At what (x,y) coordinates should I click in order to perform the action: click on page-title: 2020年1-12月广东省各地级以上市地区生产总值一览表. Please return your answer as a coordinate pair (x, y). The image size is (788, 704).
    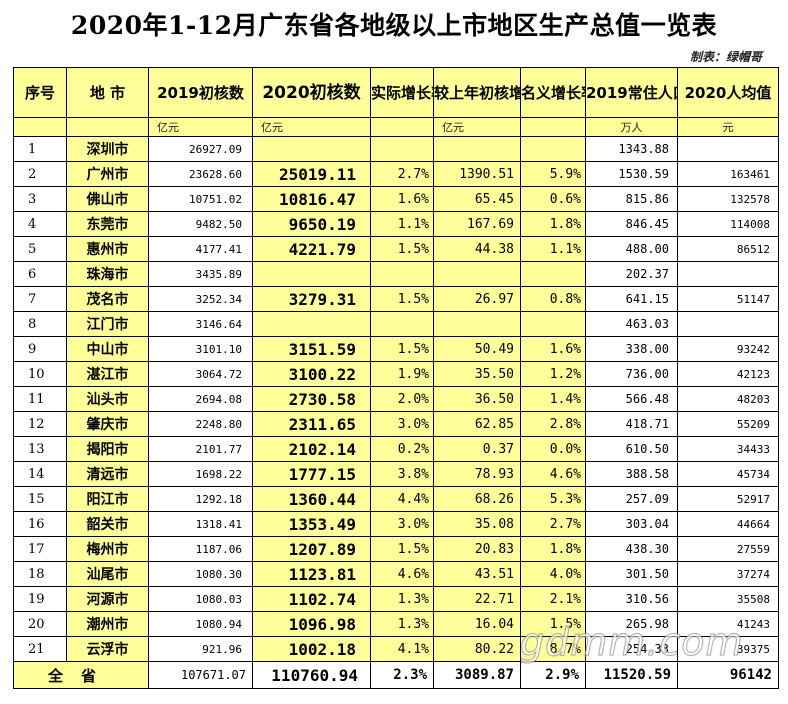
    Looking at the image, I should click on (394, 25).